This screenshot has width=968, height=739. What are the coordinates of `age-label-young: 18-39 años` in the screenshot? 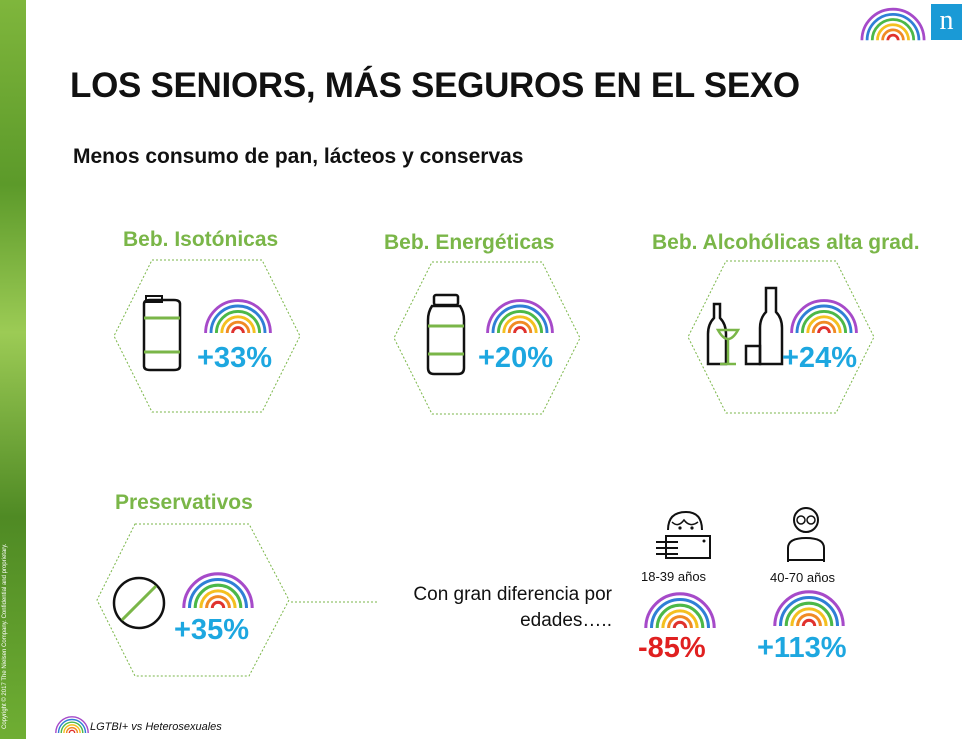 It's located at (674, 576).